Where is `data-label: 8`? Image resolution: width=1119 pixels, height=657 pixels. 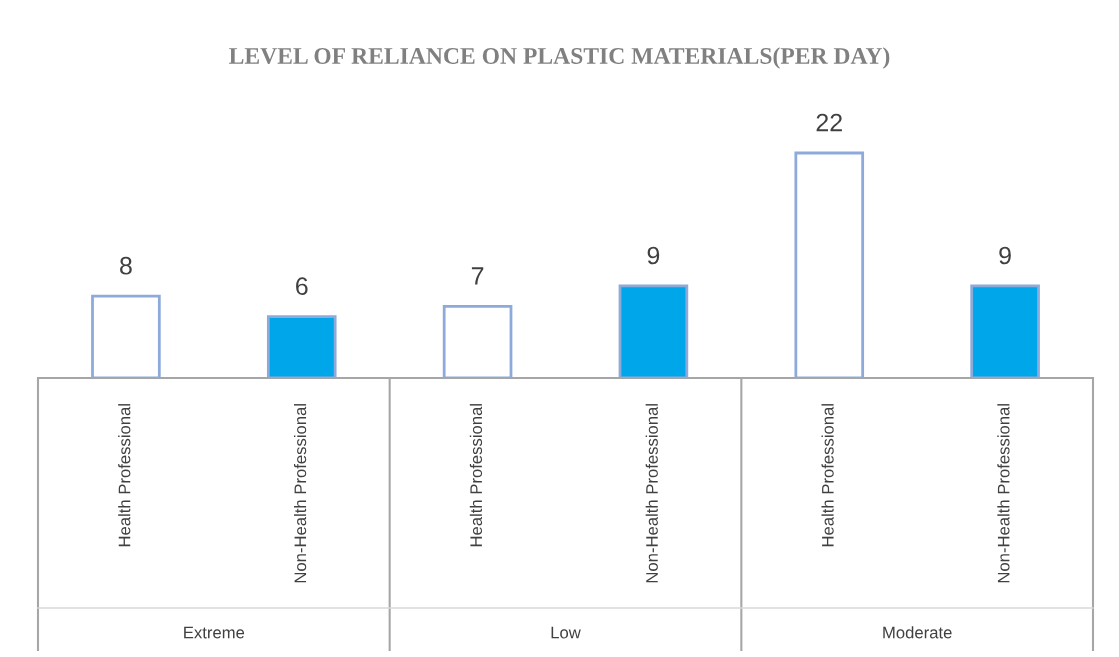 data-label: 8 is located at coordinates (126, 265).